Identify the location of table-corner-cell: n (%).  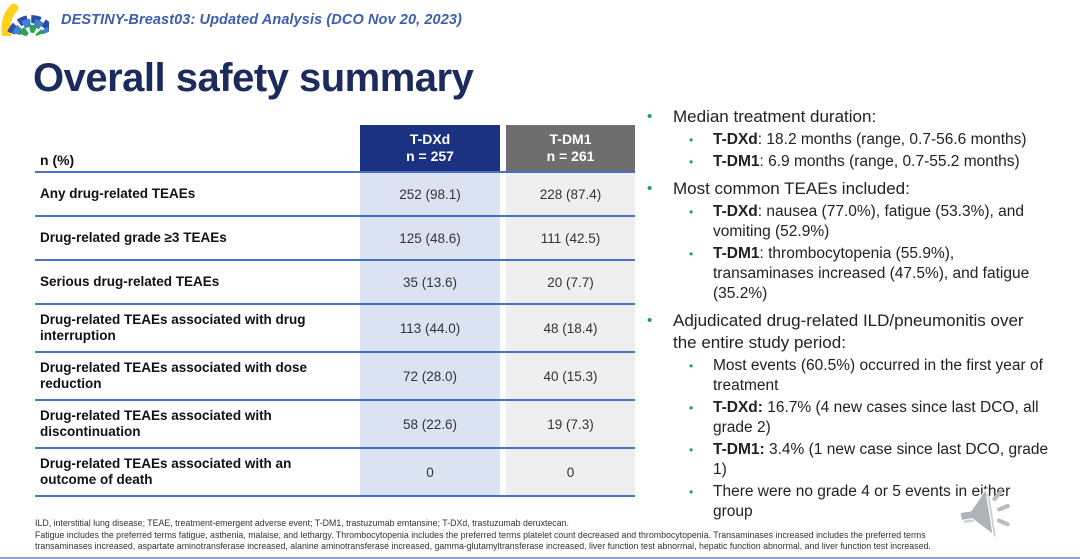
(197, 148).